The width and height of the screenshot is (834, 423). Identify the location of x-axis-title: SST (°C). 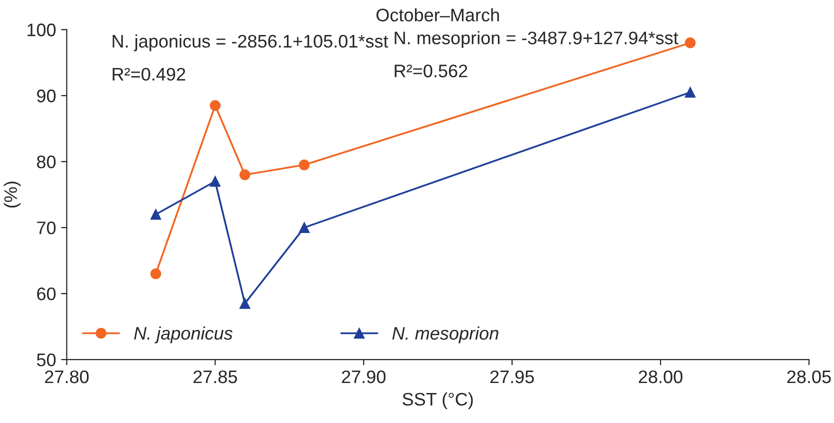
(437, 401).